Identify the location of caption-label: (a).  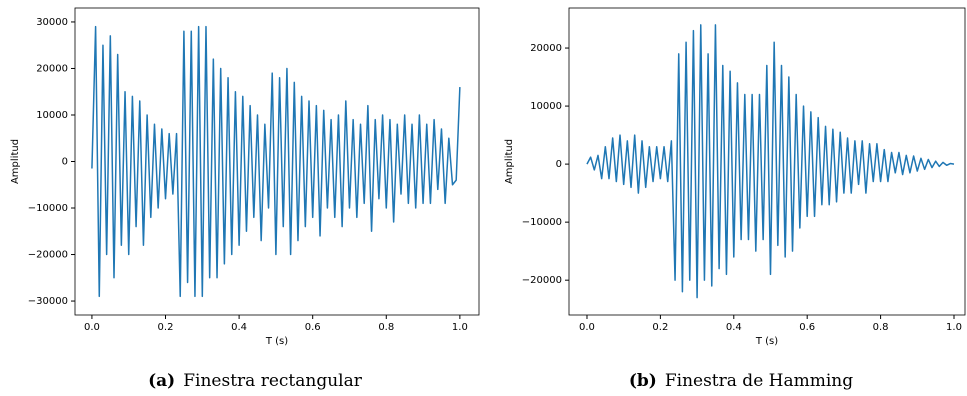
(161, 381).